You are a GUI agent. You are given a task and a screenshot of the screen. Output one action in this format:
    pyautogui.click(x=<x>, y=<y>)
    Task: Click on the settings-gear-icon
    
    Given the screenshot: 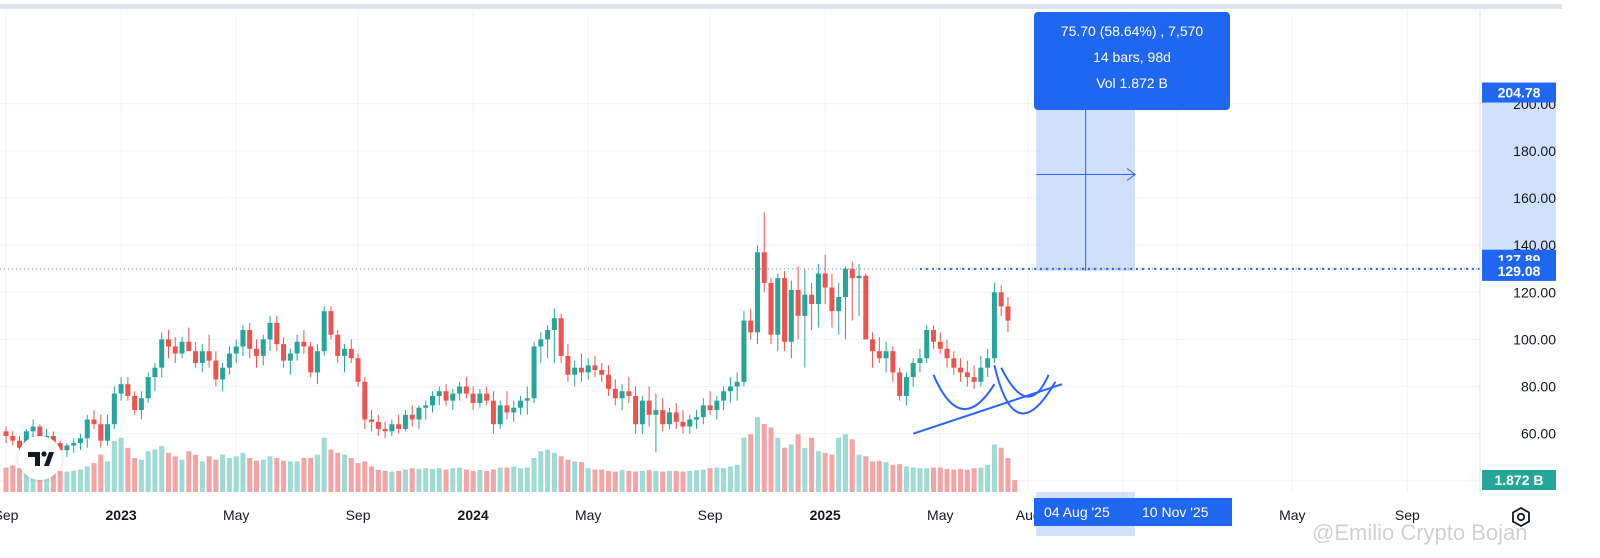 What is the action you would take?
    pyautogui.click(x=1521, y=517)
    